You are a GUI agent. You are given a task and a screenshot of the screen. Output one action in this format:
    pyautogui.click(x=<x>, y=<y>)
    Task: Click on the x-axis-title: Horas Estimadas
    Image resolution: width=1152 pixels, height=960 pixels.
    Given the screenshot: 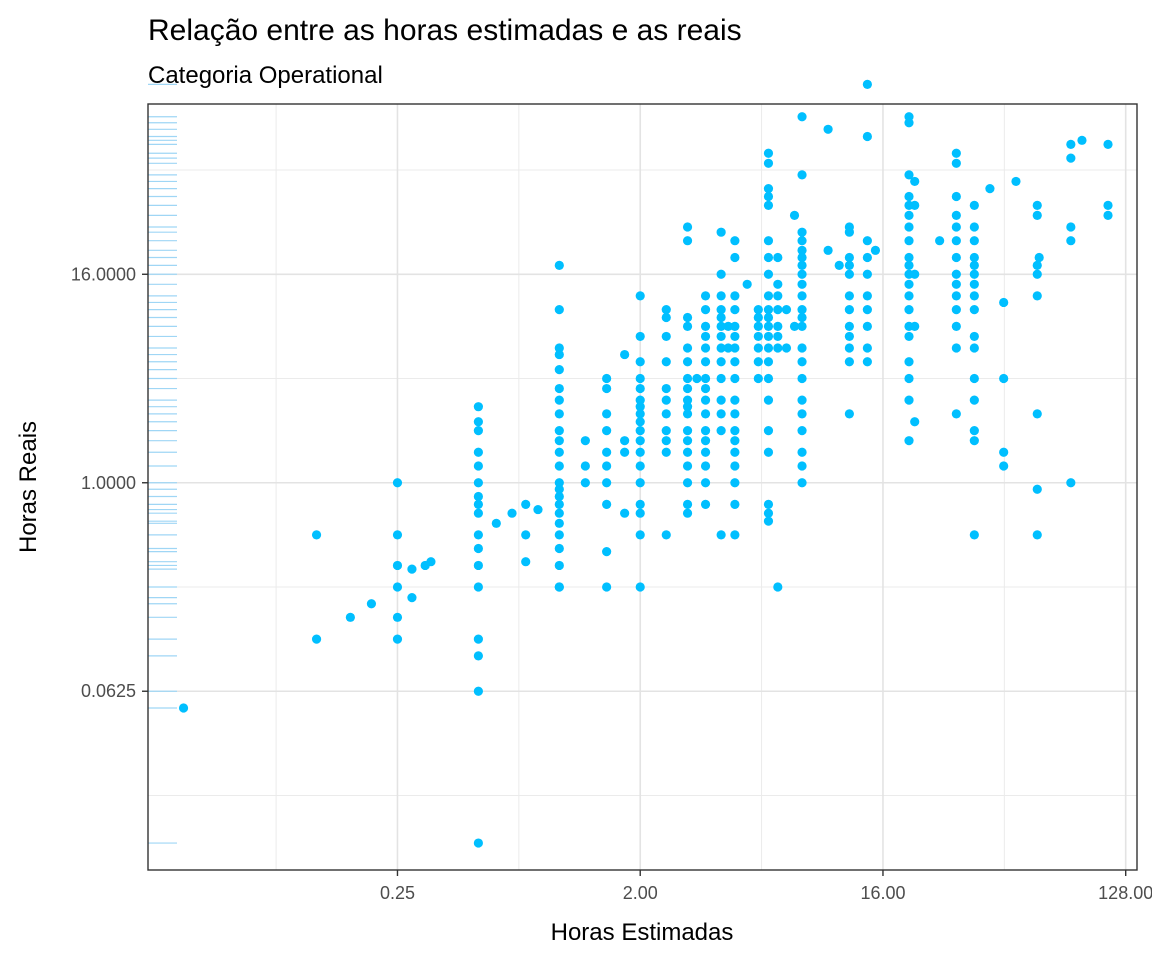 What is the action you would take?
    pyautogui.click(x=642, y=932)
    